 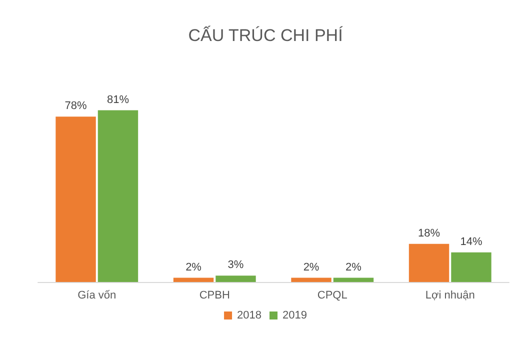 I want to click on x-tick-label: CPQL, so click(x=332, y=296).